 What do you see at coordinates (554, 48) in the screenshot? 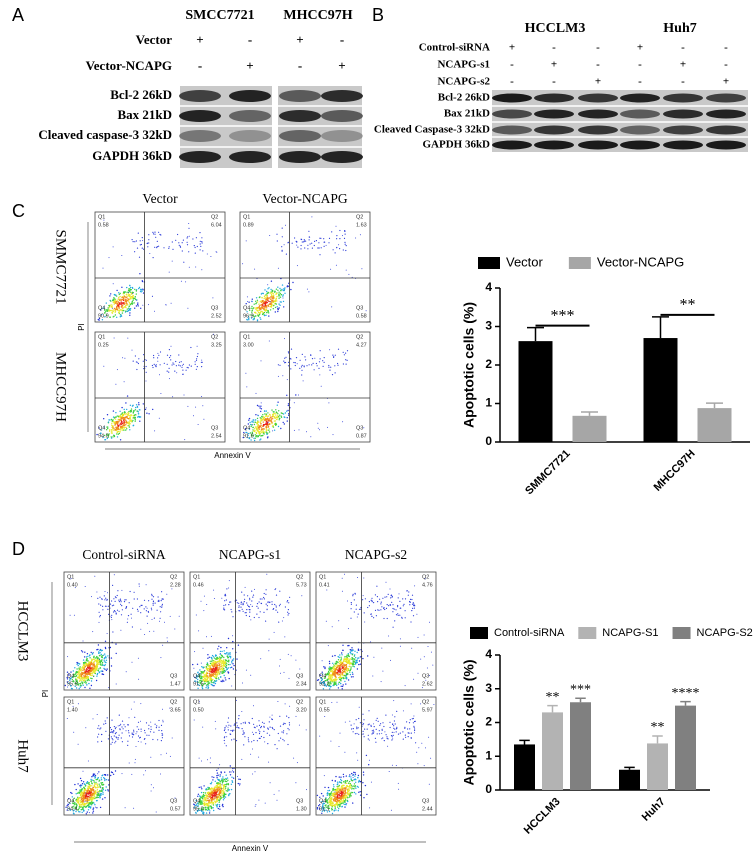
I see `condition-mark: -` at bounding box center [554, 48].